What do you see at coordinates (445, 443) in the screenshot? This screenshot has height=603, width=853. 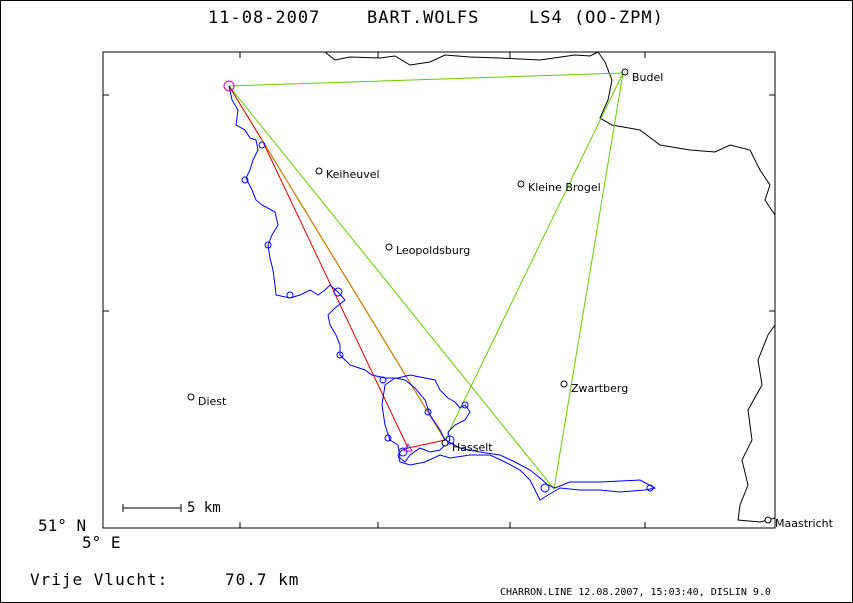 I see `town-marker-hasselt` at bounding box center [445, 443].